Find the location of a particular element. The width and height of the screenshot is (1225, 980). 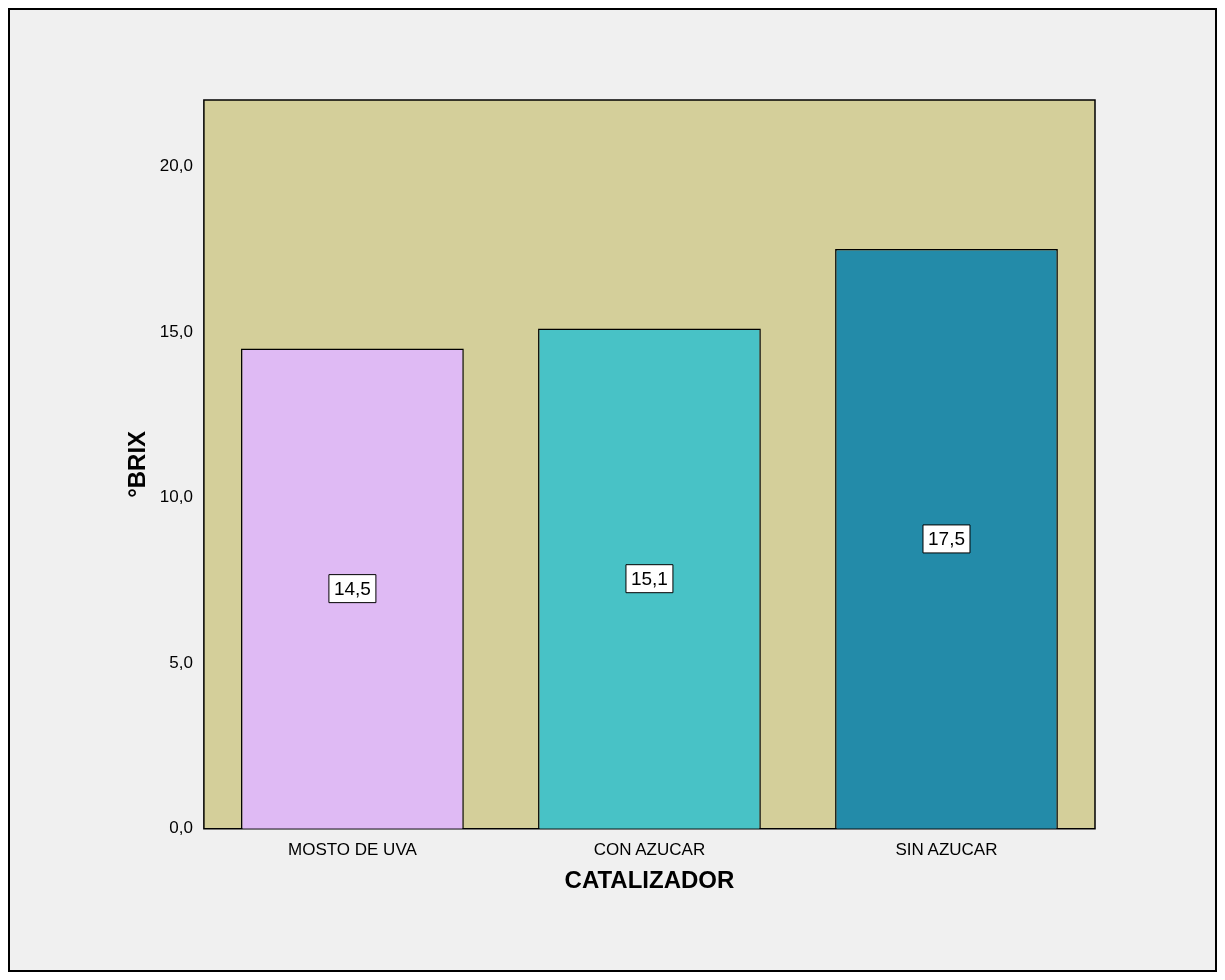

y-tick-label: 15,0 is located at coordinates (176, 331).